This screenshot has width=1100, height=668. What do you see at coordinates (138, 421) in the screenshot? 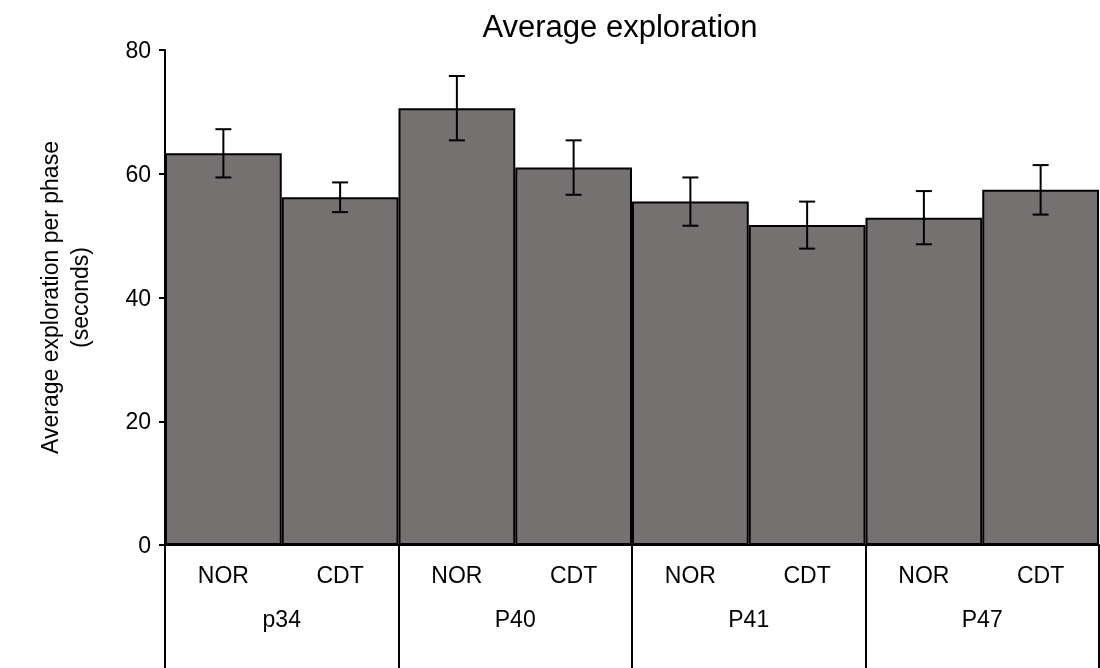
I see `y-tick-label: 20` at bounding box center [138, 421].